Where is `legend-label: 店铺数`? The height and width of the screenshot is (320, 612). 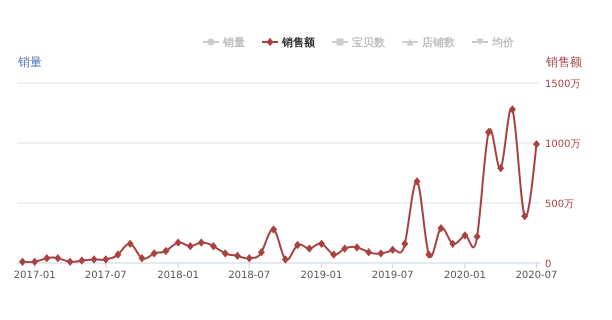 legend-label: 店铺数 is located at coordinates (438, 42).